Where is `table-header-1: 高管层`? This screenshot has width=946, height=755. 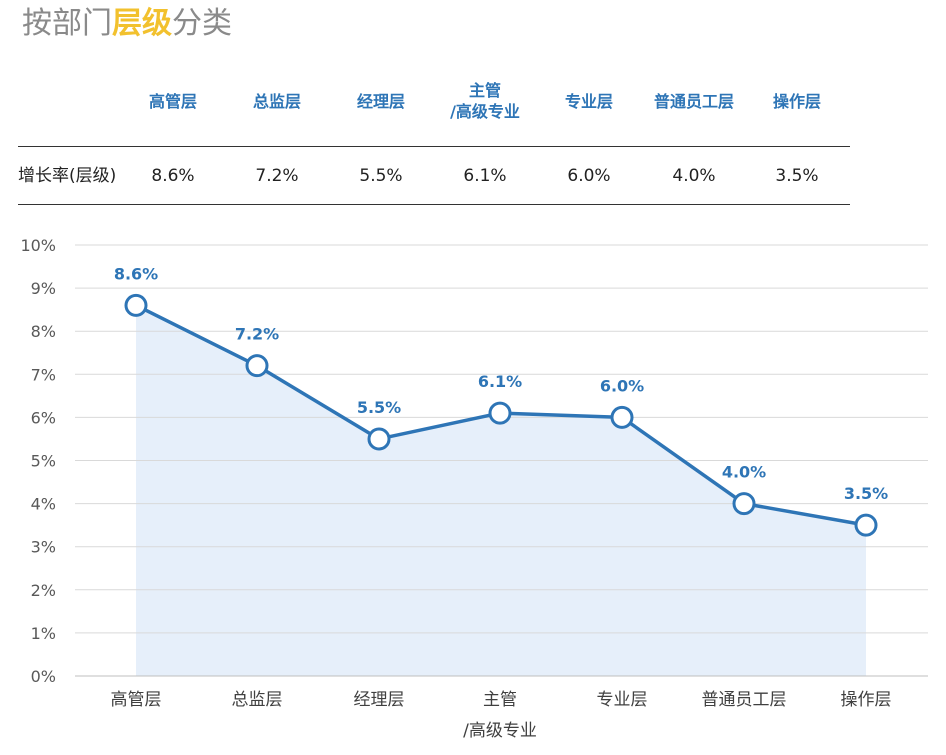 table-header-1: 高管层 is located at coordinates (173, 101).